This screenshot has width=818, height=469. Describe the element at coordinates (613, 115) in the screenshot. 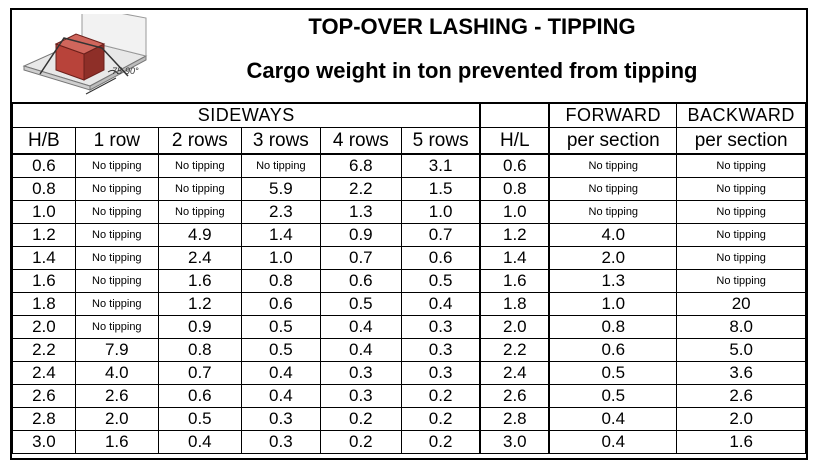

I see `forward-group-header: FORWARD` at that location.